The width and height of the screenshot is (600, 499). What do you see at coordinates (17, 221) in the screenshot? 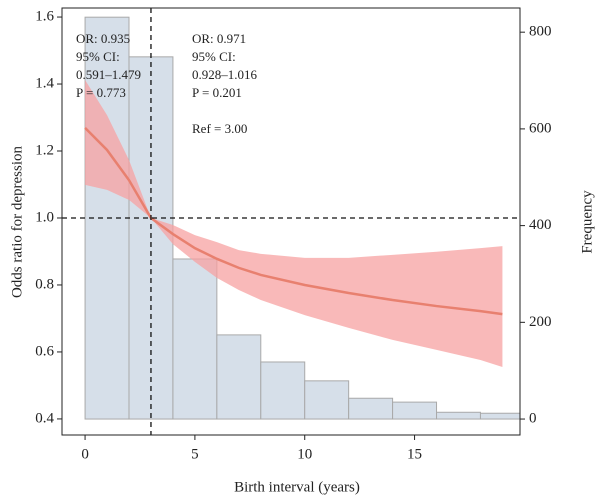
I see `y-axis-label: Odds ratio for depression` at bounding box center [17, 221].